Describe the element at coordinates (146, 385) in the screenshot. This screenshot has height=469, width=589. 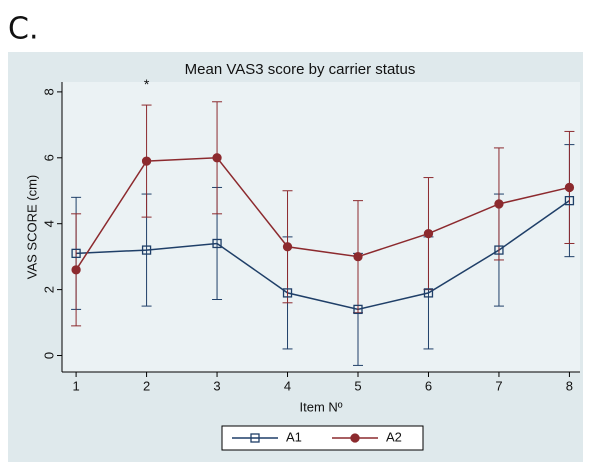
I see `x-tick-label: 2` at that location.